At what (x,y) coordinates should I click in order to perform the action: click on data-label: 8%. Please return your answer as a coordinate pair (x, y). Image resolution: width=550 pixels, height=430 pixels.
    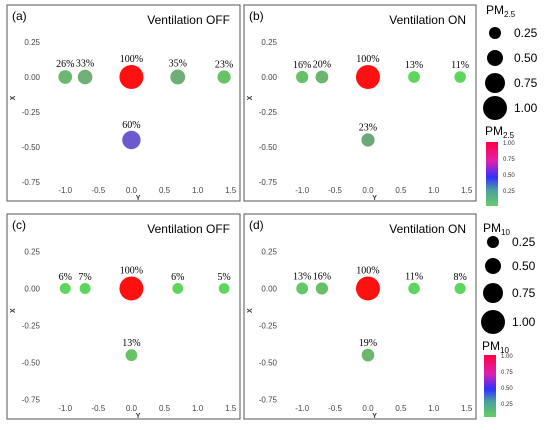
    Looking at the image, I should click on (459, 277).